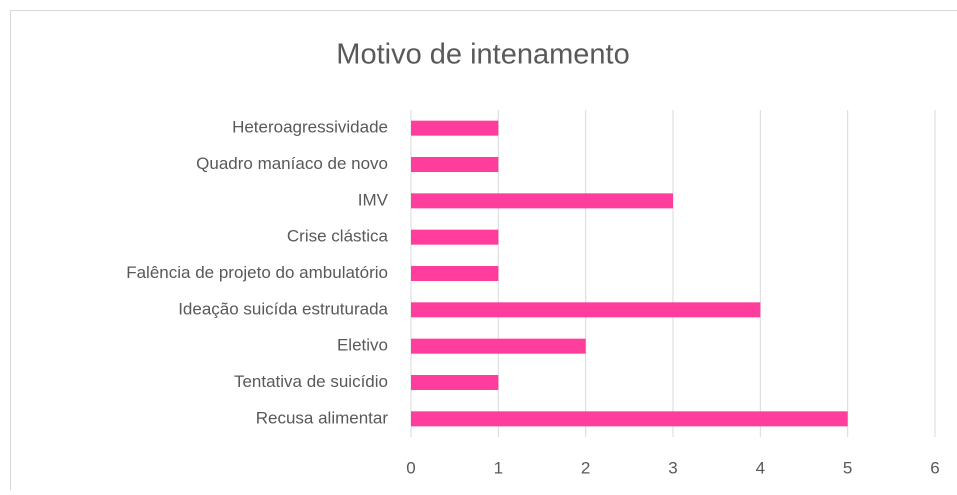 This screenshot has height=495, width=957. What do you see at coordinates (847, 467) in the screenshot?
I see `x-tick-label: 5` at bounding box center [847, 467].